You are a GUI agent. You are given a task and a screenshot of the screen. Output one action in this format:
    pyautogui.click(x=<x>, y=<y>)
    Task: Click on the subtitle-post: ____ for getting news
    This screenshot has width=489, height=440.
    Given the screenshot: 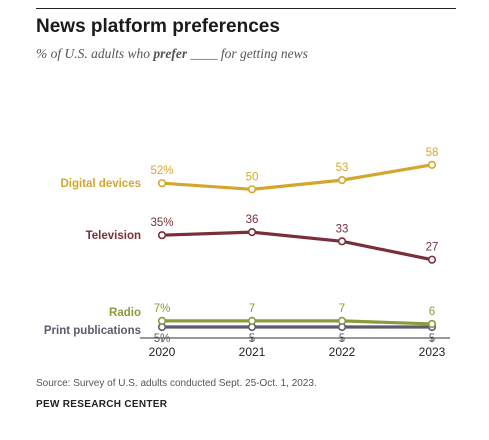 What is the action you would take?
    pyautogui.click(x=247, y=53)
    